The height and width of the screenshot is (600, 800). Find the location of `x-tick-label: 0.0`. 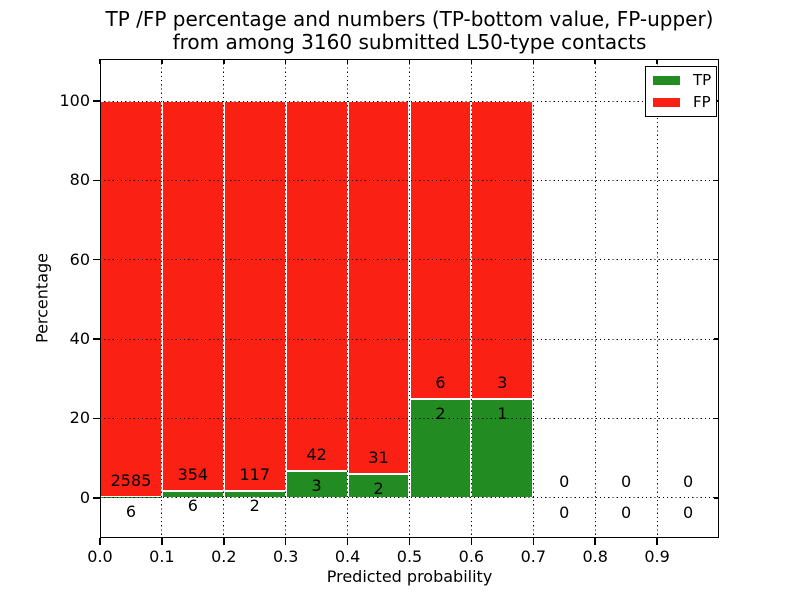

x-tick-label: 0.0 is located at coordinates (100, 556).